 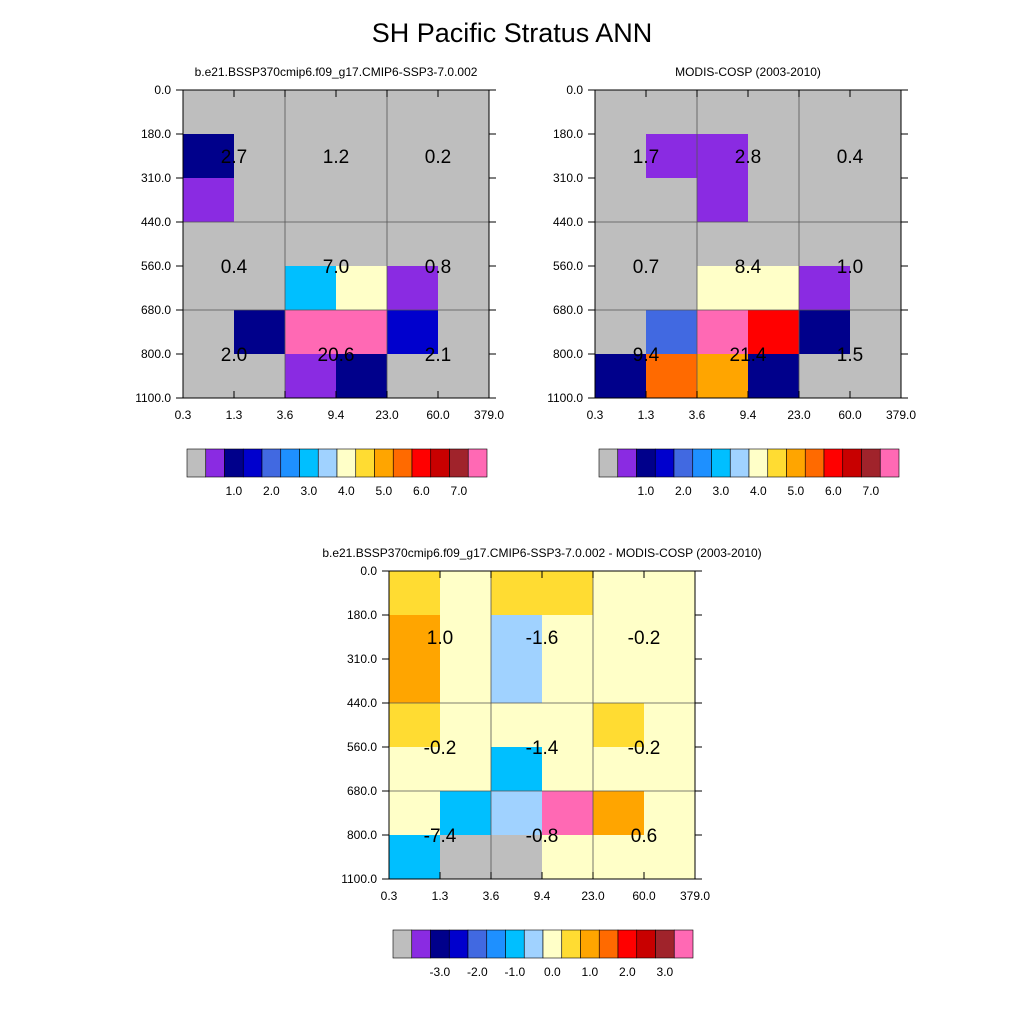 I want to click on colorbar-label: -1.0, so click(x=515, y=972).